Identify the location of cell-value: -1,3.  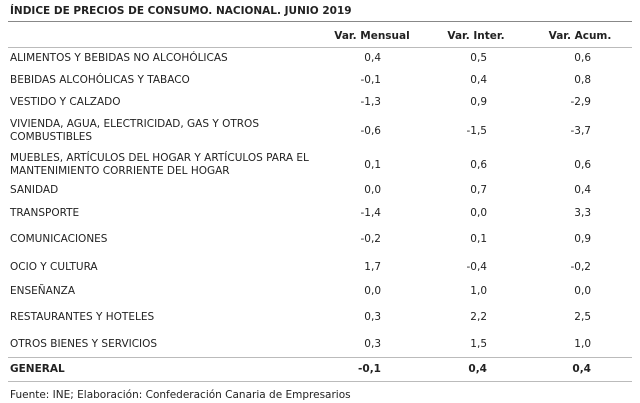
(371, 102).